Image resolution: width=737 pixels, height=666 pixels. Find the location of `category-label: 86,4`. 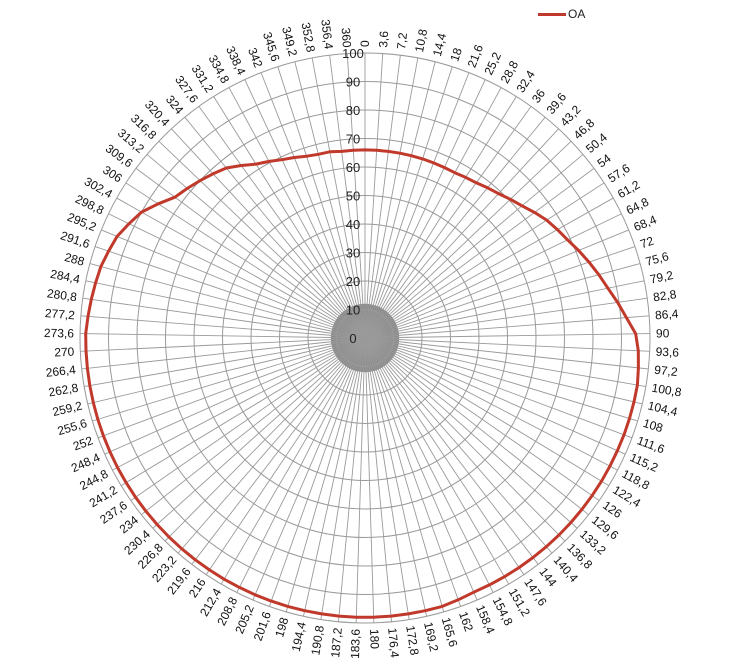

category-label: 86,4 is located at coordinates (667, 315).